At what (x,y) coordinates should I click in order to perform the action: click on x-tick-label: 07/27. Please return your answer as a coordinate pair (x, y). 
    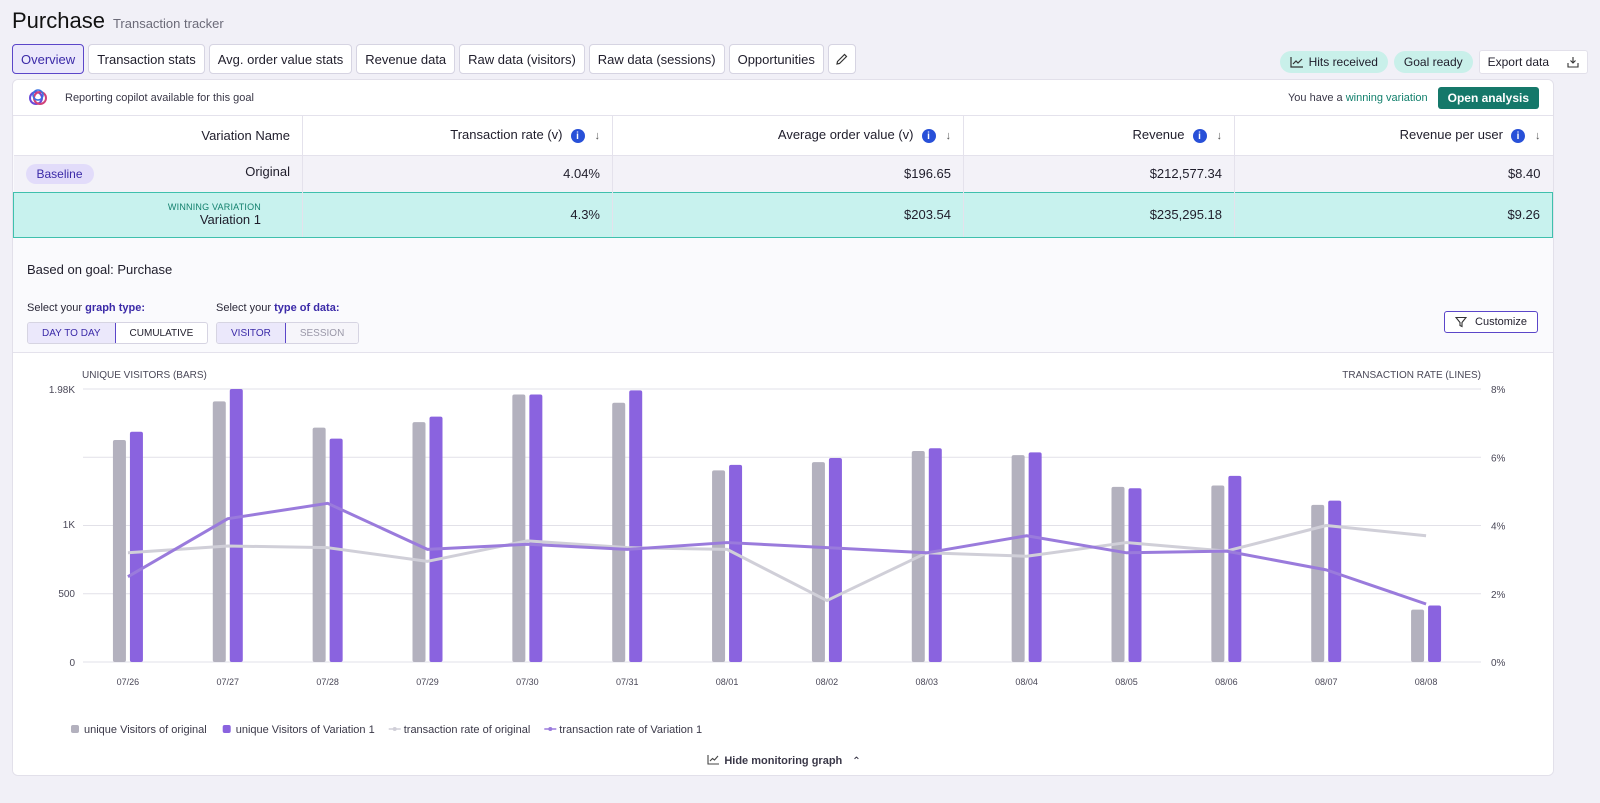
    Looking at the image, I should click on (228, 682).